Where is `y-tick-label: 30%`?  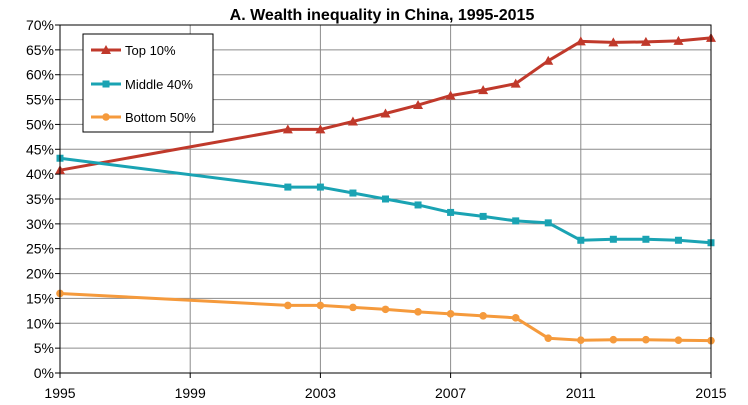 y-tick-label: 30% is located at coordinates (40, 224).